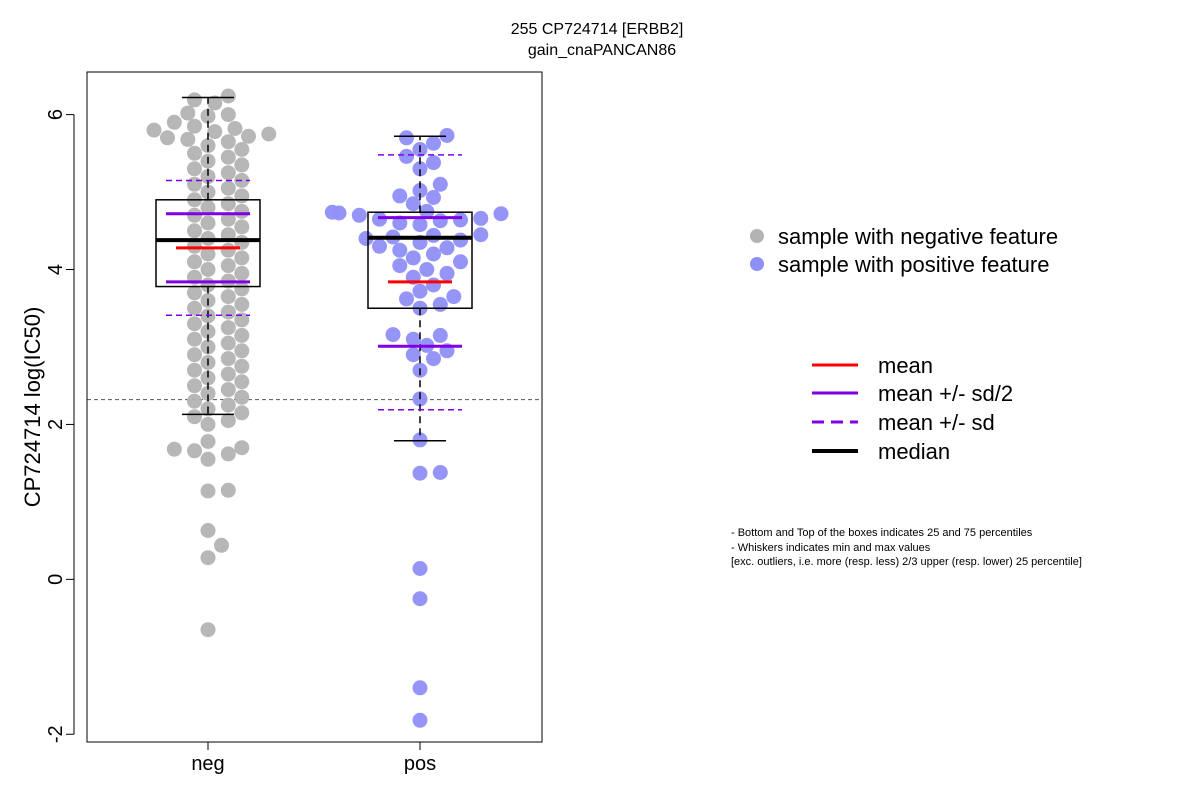  What do you see at coordinates (56, 114) in the screenshot?
I see `y-tick-label: 6` at bounding box center [56, 114].